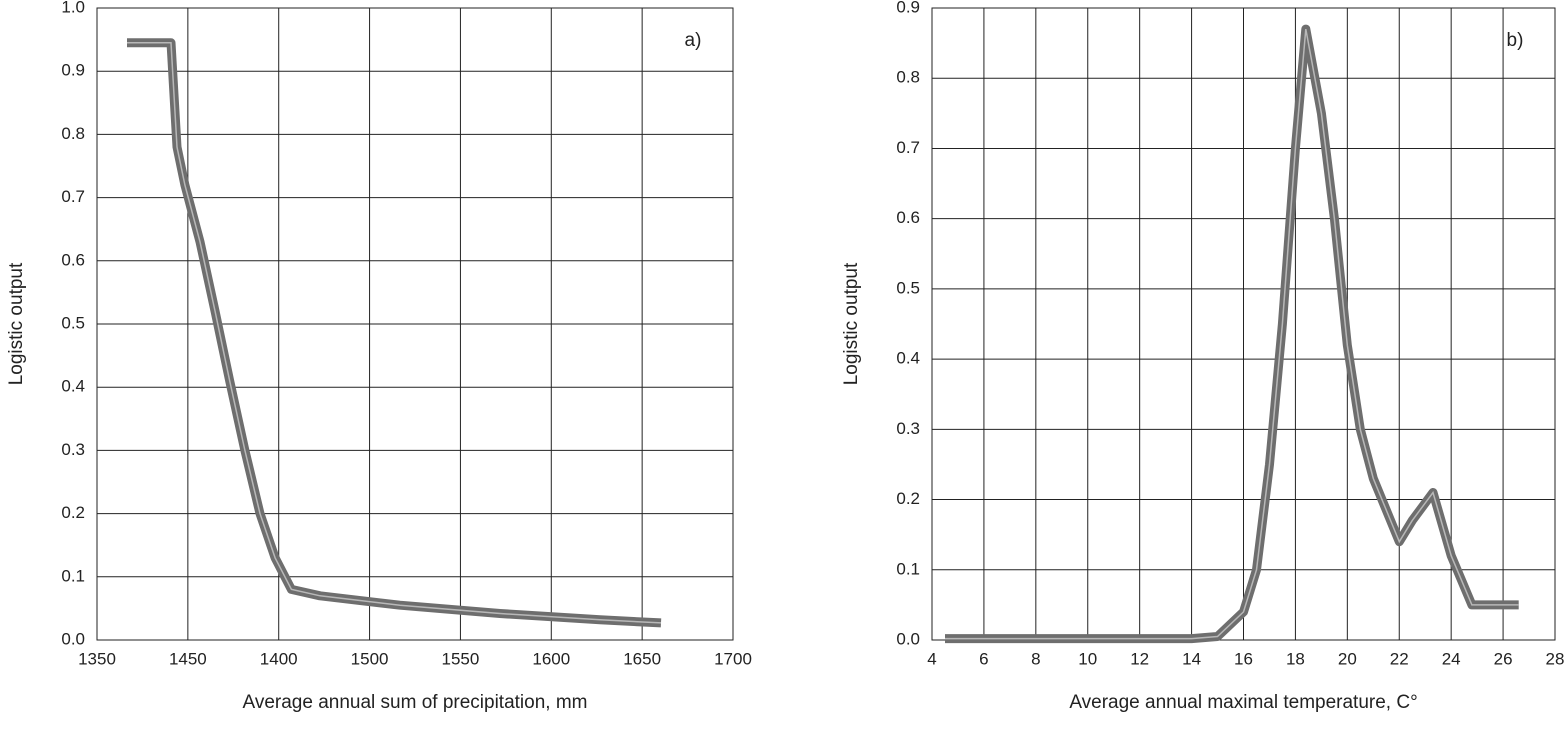 The image size is (1565, 747). What do you see at coordinates (1087, 658) in the screenshot?
I see `x-tick-label: 10` at bounding box center [1087, 658].